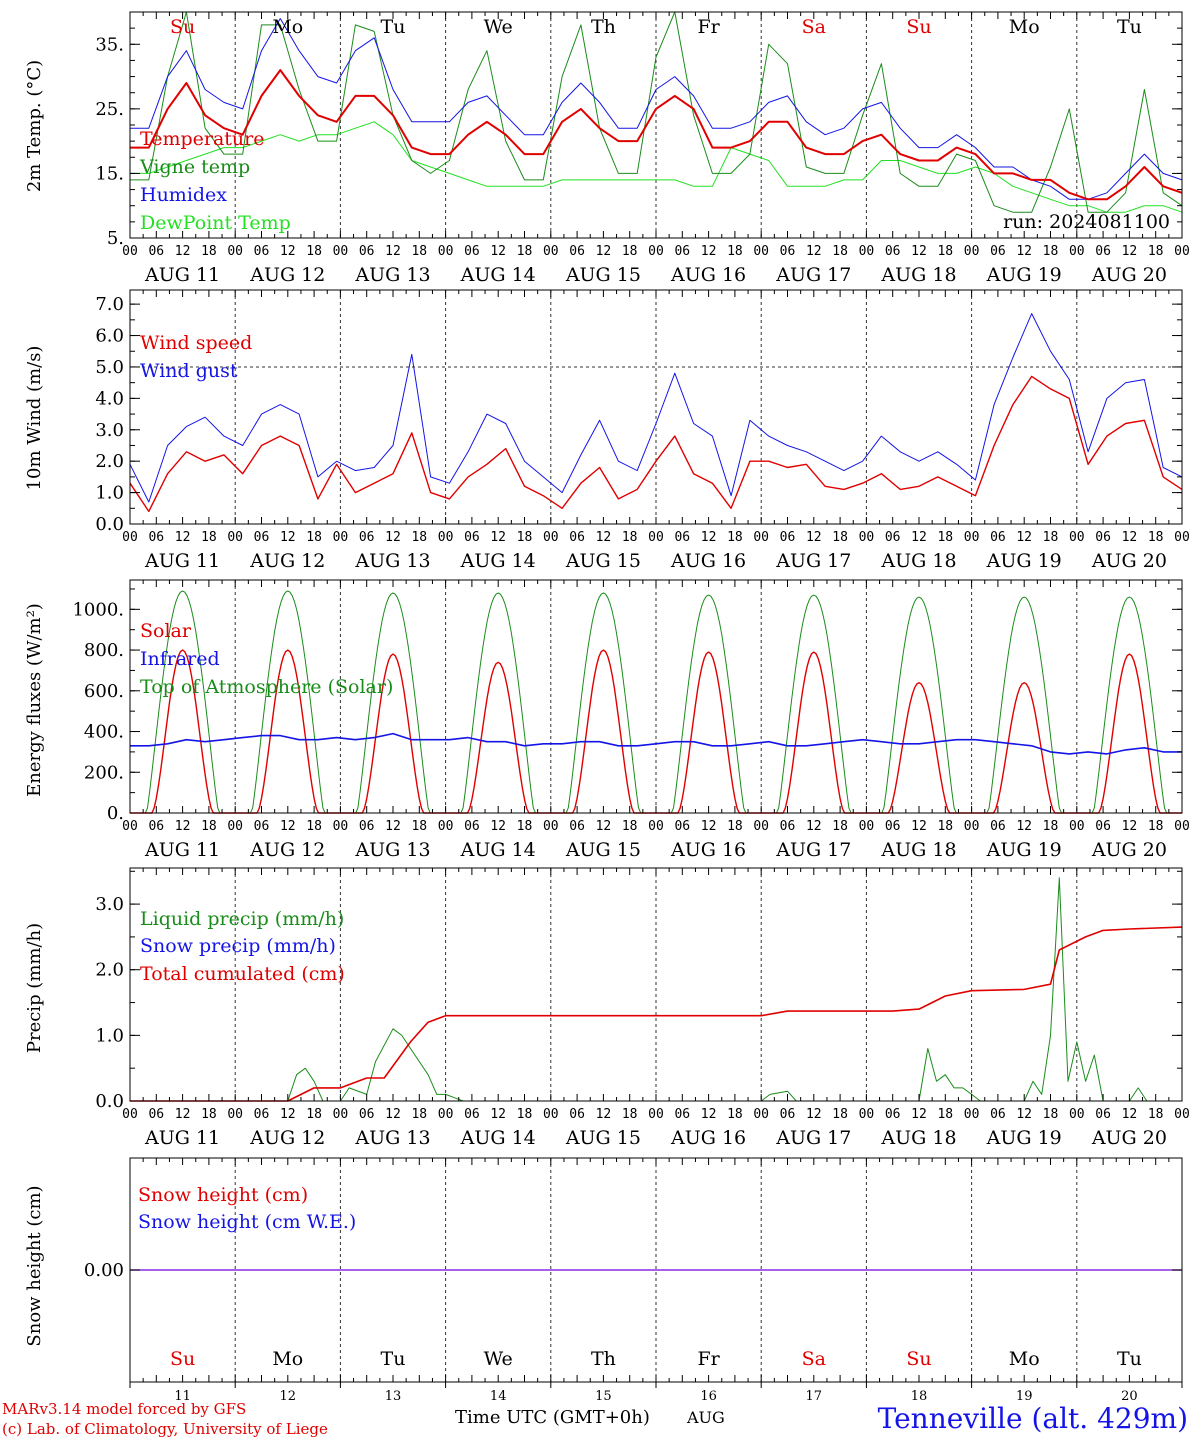 The image size is (1194, 1440). What do you see at coordinates (98, 609) in the screenshot?
I see `energy-ytick-label: 1000.` at bounding box center [98, 609].